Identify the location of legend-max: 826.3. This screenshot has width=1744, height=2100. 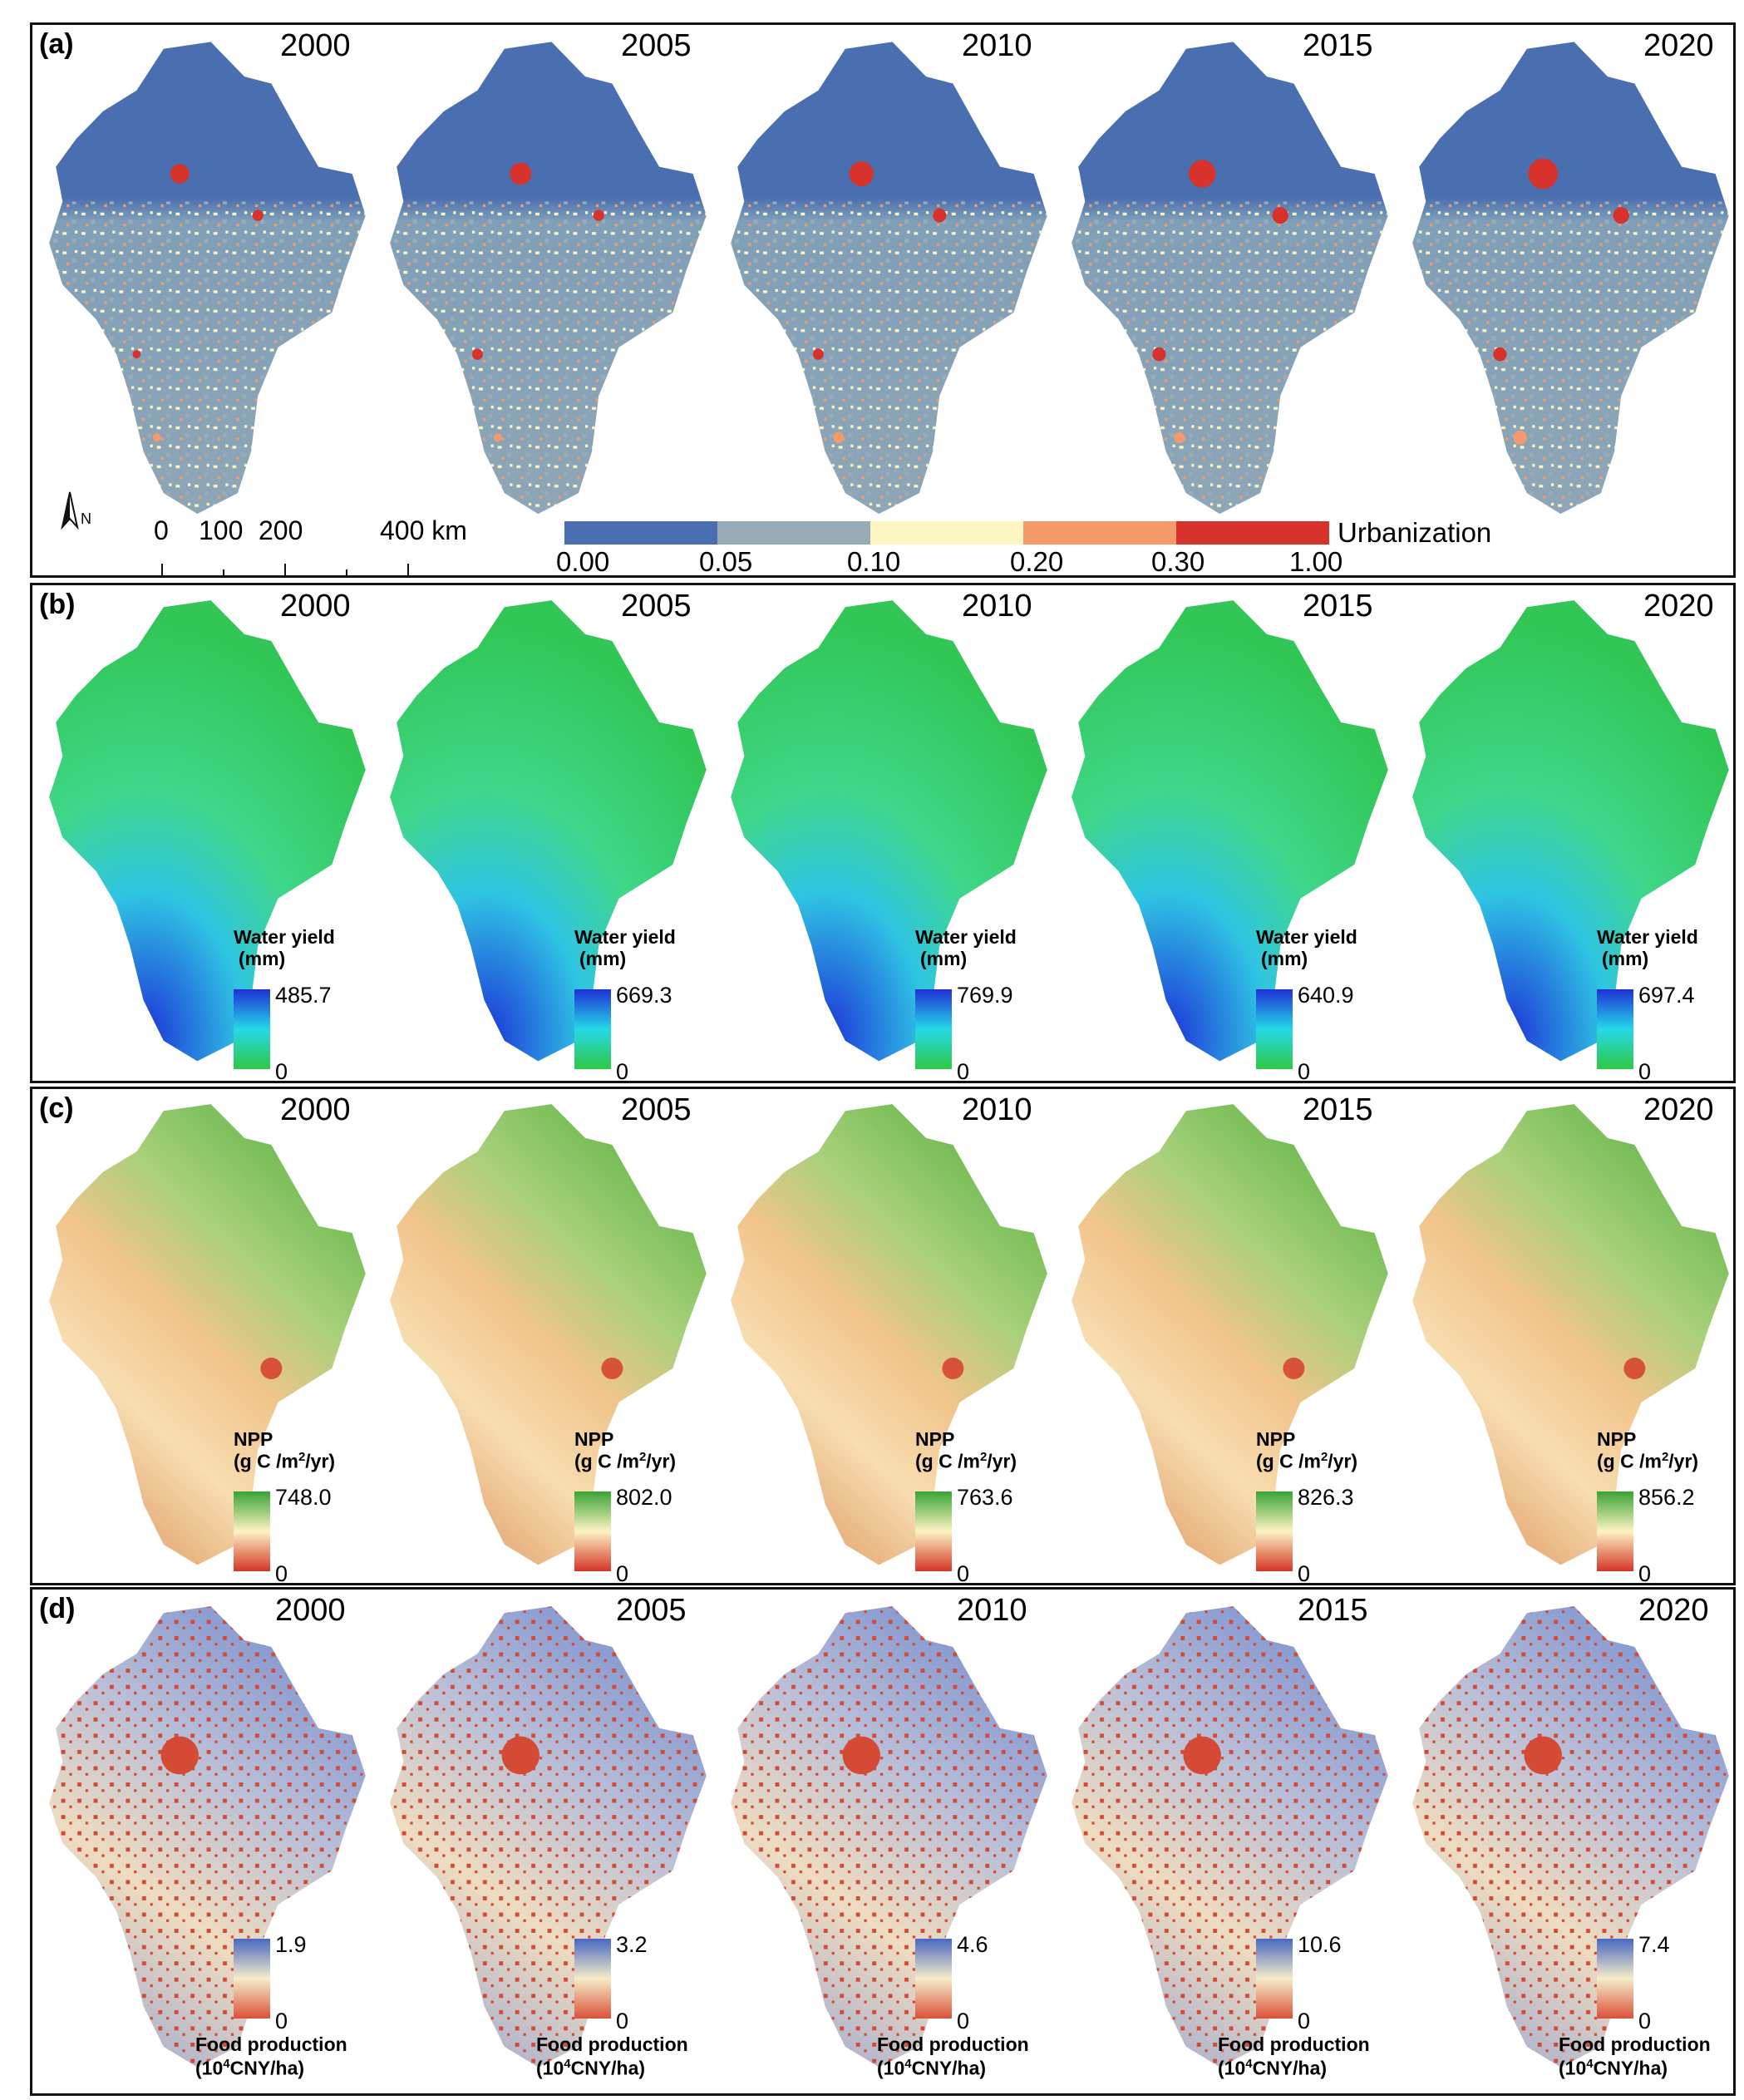
(1326, 1497).